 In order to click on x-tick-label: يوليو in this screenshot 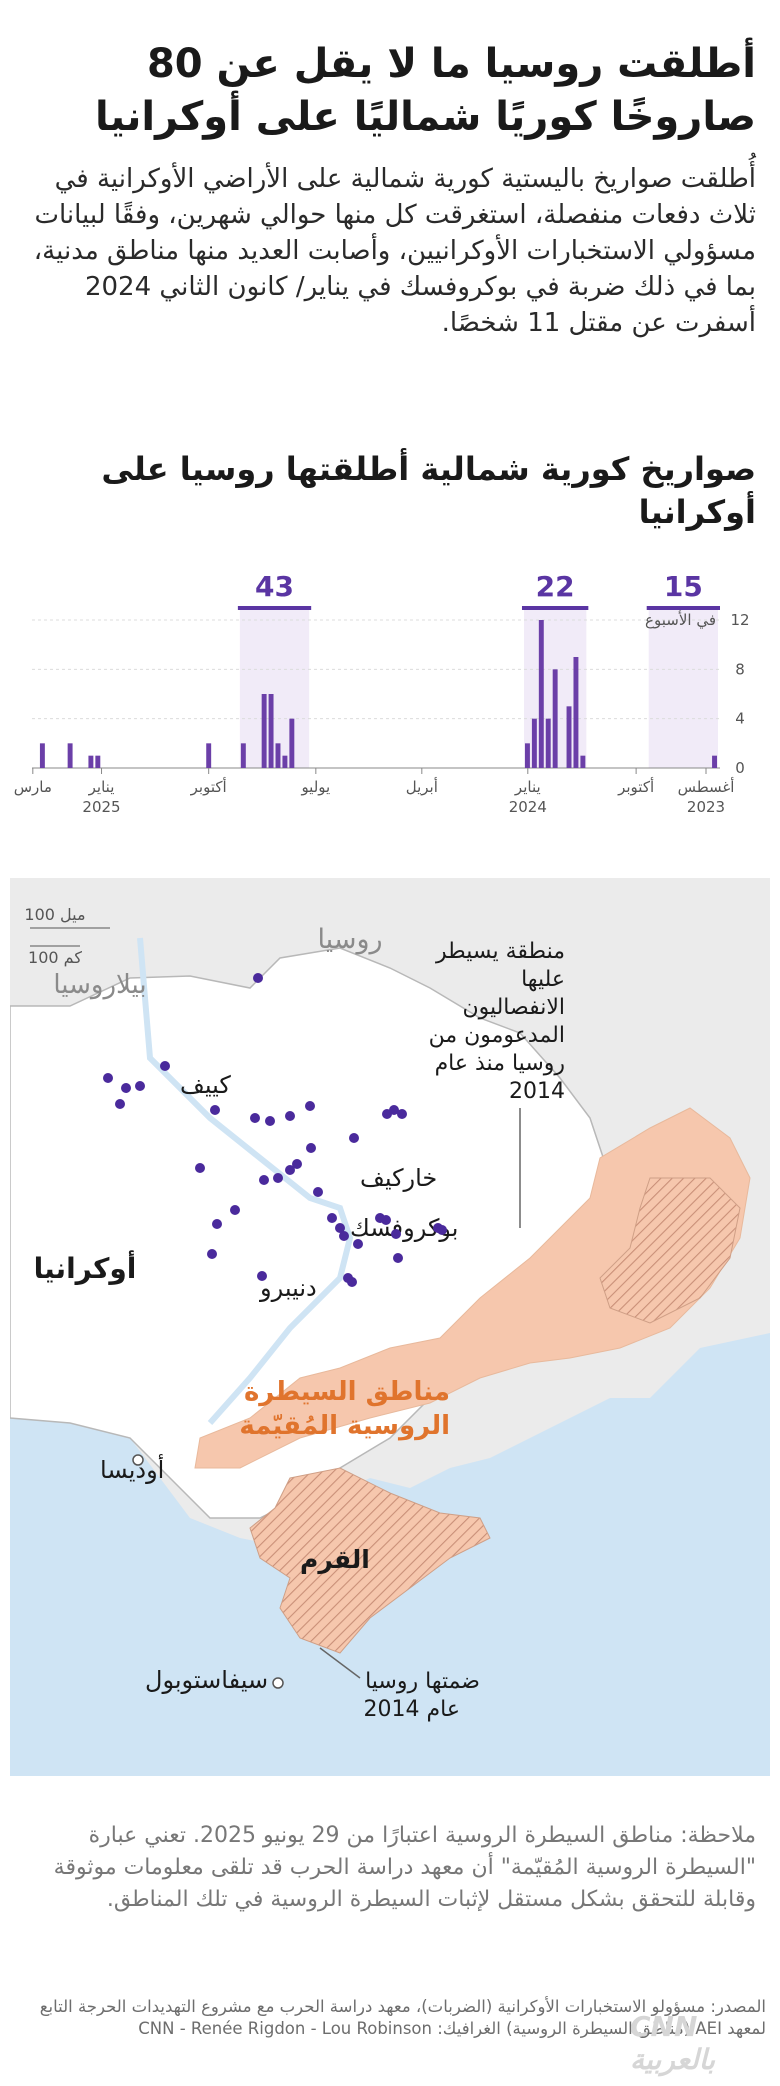, I will do `click(315, 787)`.